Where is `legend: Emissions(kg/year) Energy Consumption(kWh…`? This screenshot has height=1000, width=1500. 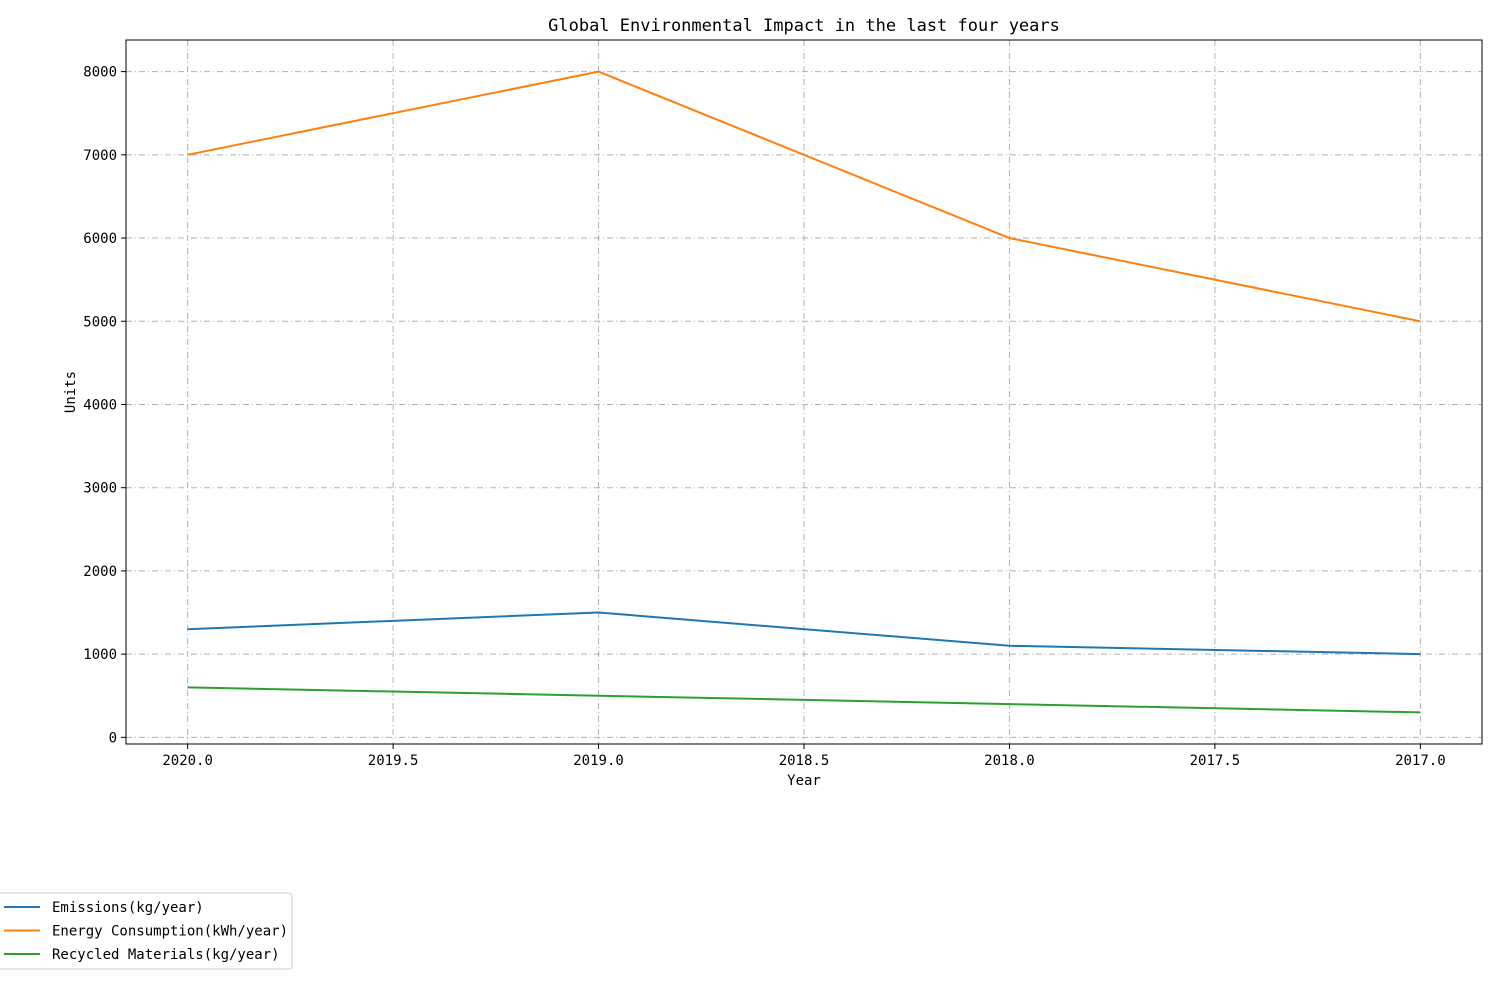
legend: Emissions(kg/year) Energy Consumption(kWh… is located at coordinates (146, 931).